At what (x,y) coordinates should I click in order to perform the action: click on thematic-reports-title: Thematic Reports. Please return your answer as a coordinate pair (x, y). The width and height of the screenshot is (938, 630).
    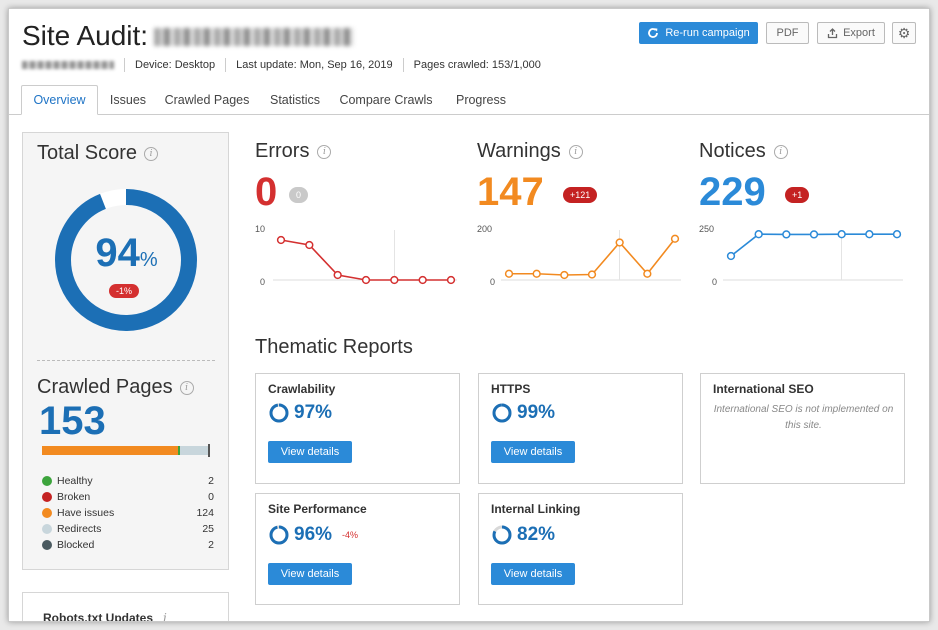
    Looking at the image, I should click on (334, 347).